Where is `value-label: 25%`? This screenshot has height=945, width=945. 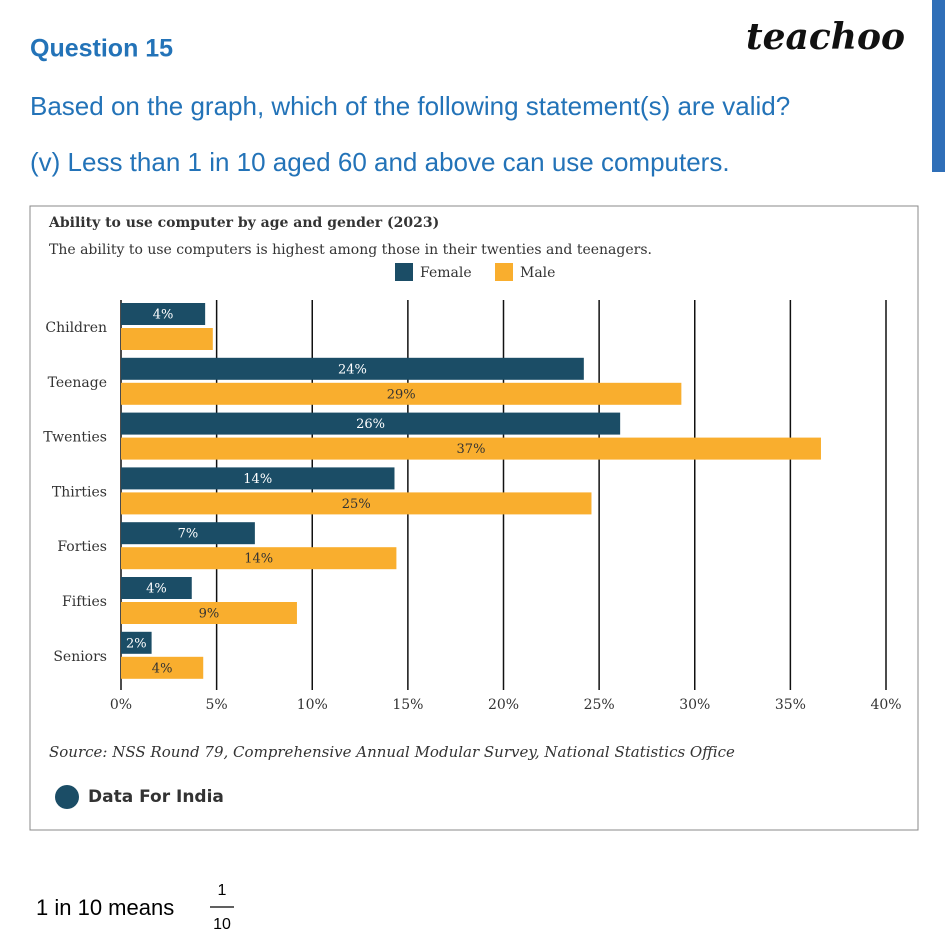
value-label: 25% is located at coordinates (356, 504).